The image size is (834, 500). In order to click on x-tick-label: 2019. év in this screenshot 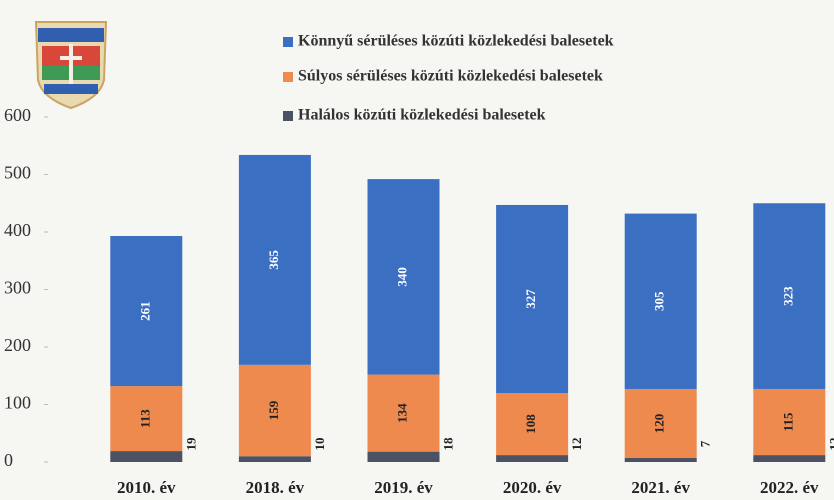, I will do `click(403, 487)`.